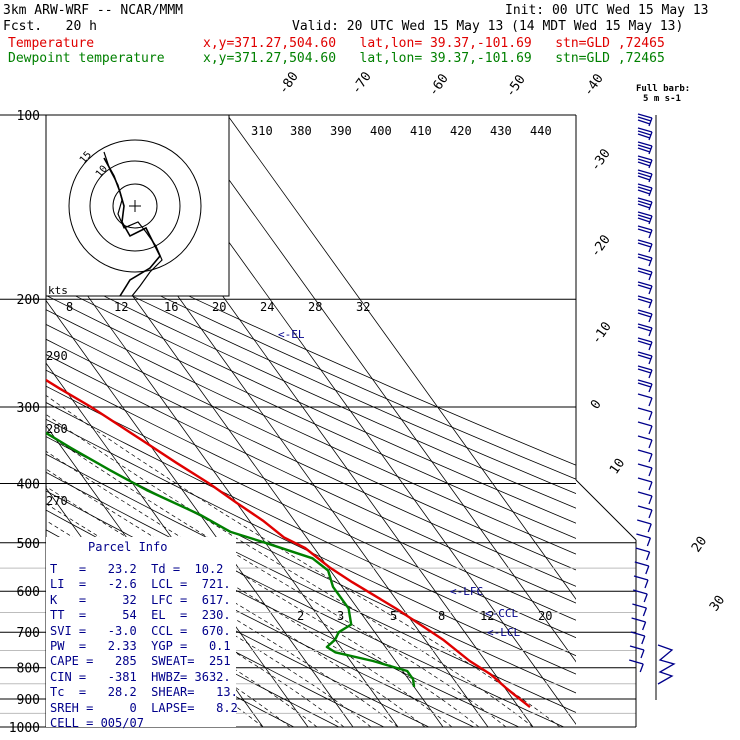 Image resolution: width=740 pixels, height=740 pixels. I want to click on hodograph-trace-bold, so click(132, 227).